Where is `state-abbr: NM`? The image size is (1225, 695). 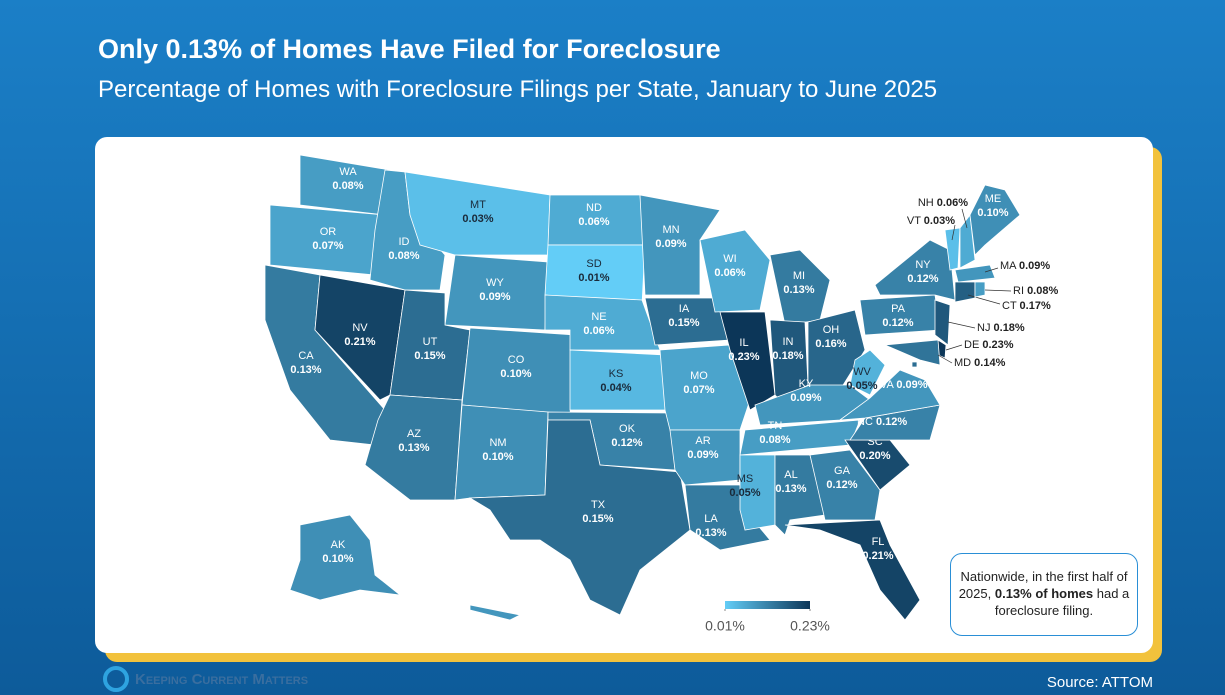 state-abbr: NM is located at coordinates (497, 443).